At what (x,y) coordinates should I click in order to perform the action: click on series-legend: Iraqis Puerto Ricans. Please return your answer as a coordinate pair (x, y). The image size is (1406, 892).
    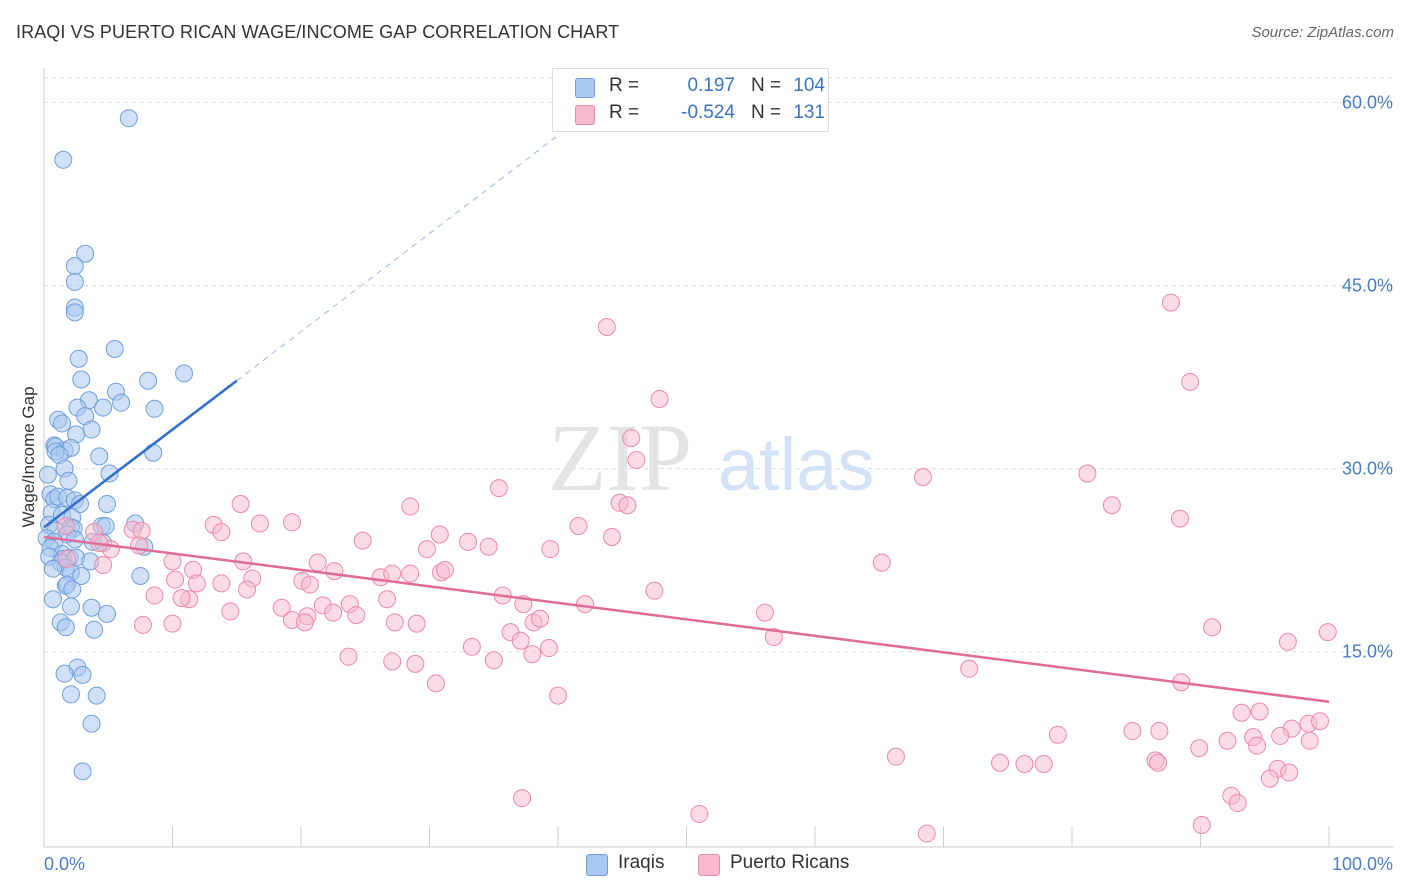
    Looking at the image, I should click on (703, 865).